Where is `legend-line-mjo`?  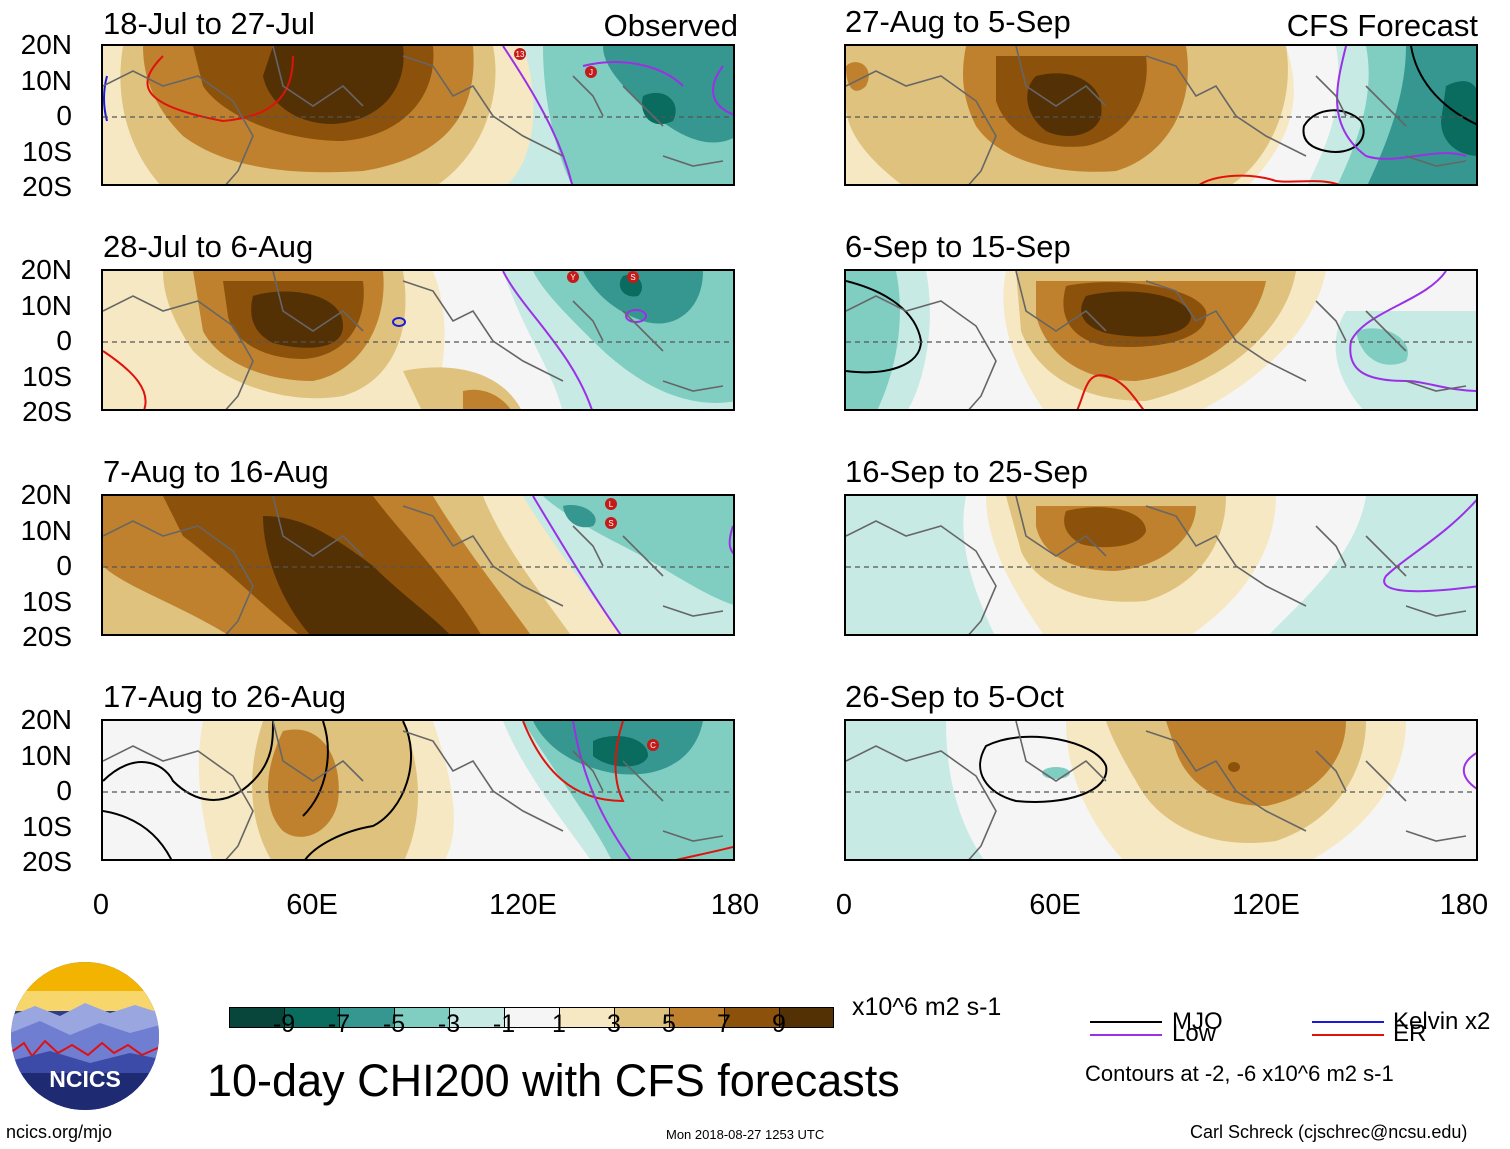 legend-line-mjo is located at coordinates (1126, 1022).